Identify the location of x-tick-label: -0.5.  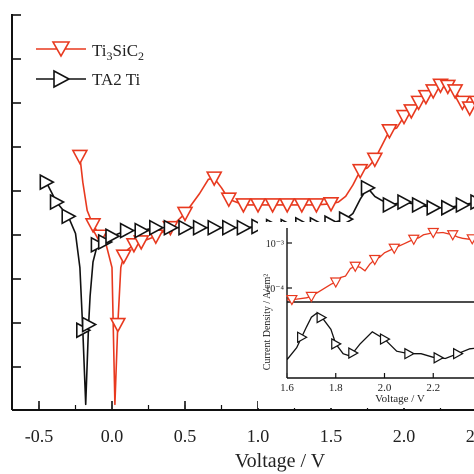
(39, 436).